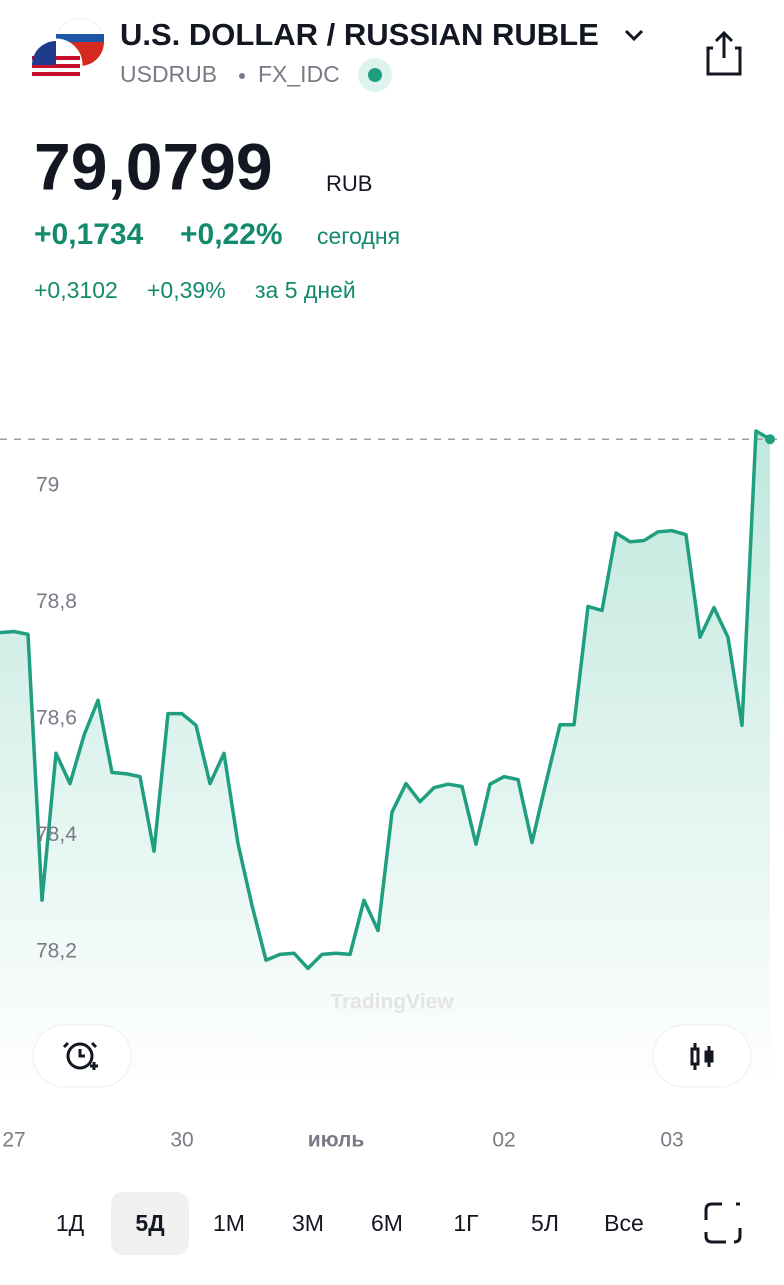 The width and height of the screenshot is (784, 1285). Describe the element at coordinates (66, 55) in the screenshot. I see `currency-flags` at that location.